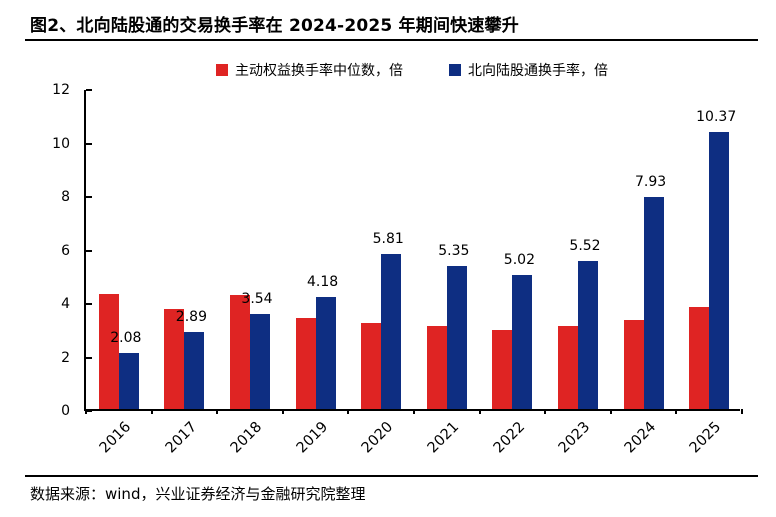 The height and width of the screenshot is (517, 776). Describe the element at coordinates (174, 358) in the screenshot. I see `bar-2017-active-equity` at that location.